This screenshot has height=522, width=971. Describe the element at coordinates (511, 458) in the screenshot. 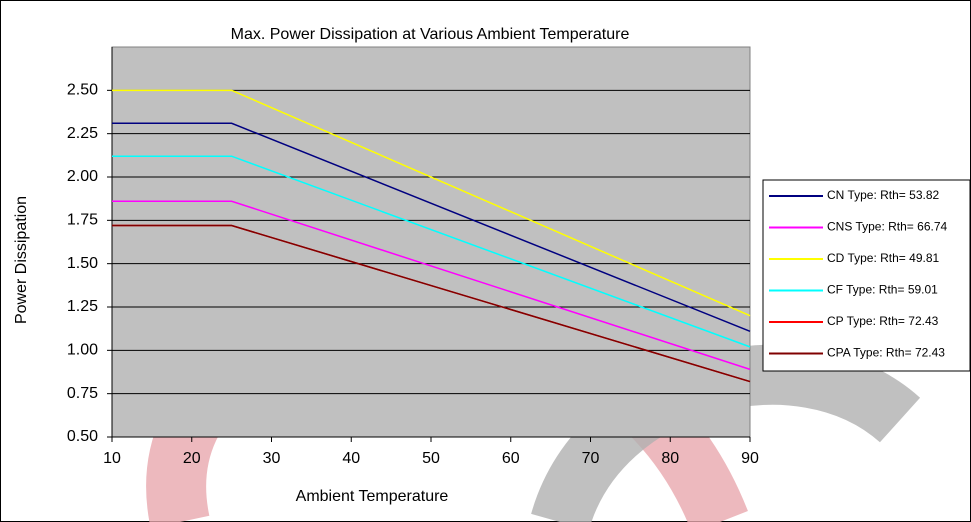

I see `x-tick-label: 60` at that location.